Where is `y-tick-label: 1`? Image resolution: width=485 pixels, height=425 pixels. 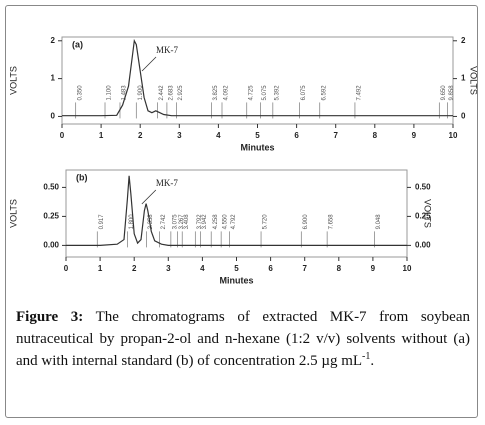
y-tick-label: 1 is located at coordinates (53, 78).